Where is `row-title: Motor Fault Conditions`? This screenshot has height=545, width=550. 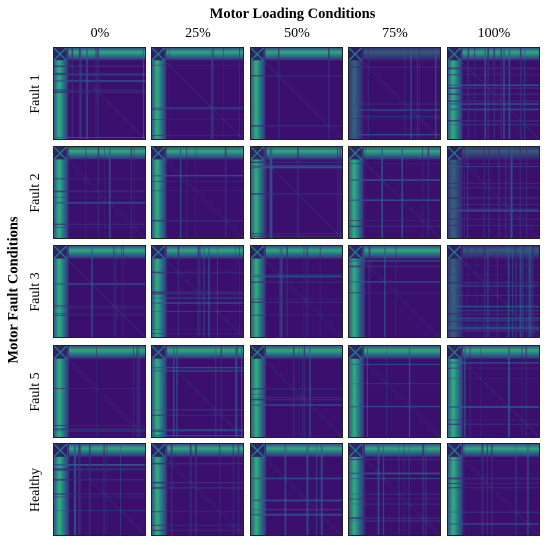 row-title: Motor Fault Conditions is located at coordinates (13, 290).